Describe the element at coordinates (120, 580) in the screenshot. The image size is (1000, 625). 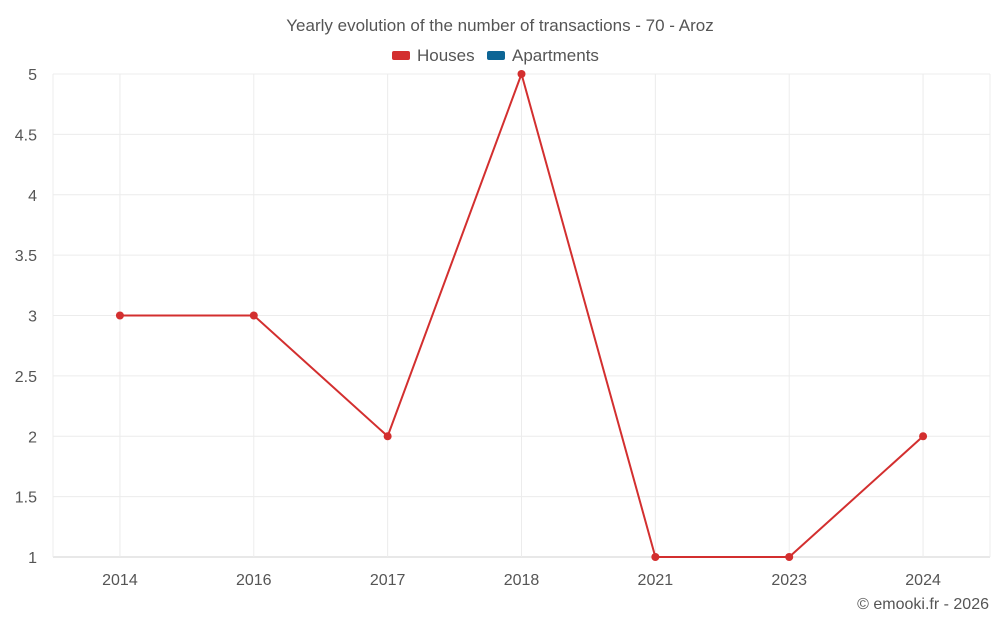
I see `x-tick-label: 2014` at that location.